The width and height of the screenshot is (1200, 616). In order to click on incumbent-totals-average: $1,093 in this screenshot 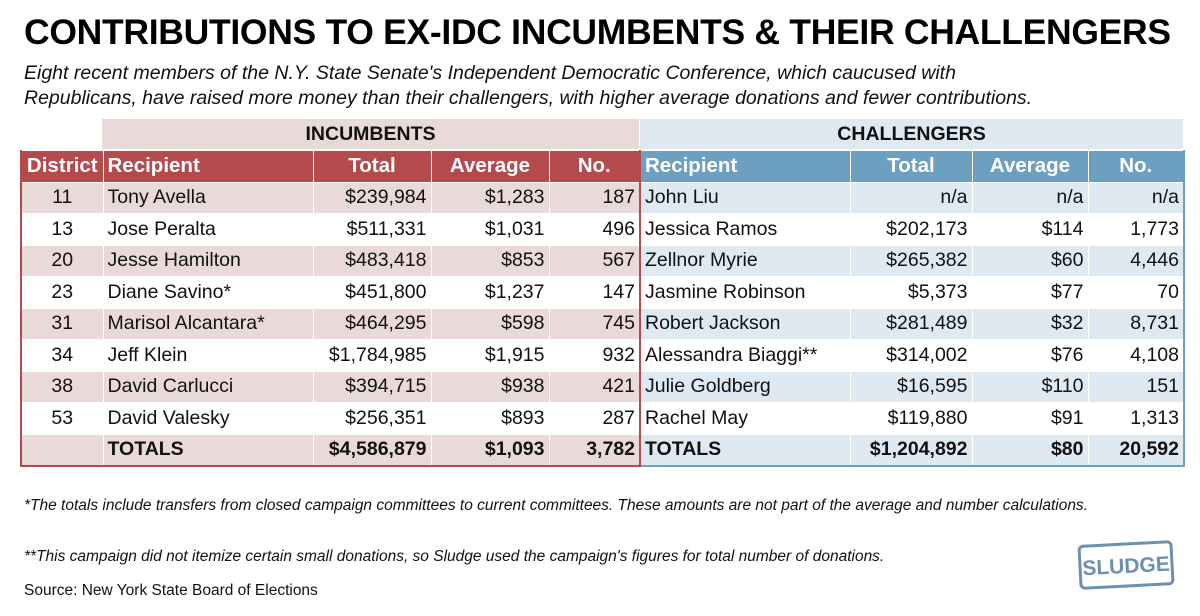, I will do `click(490, 450)`.